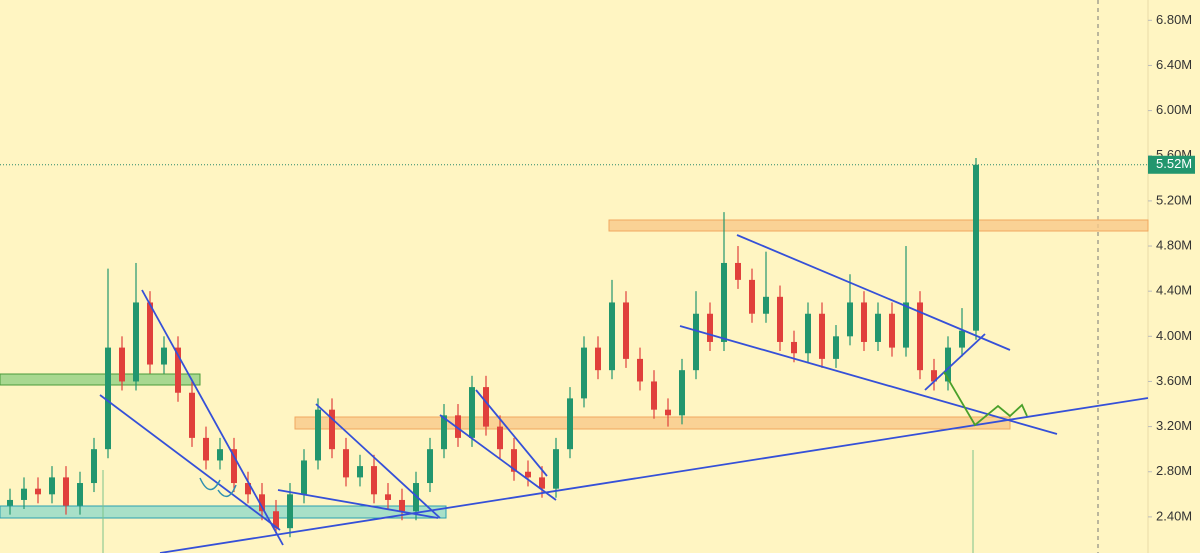 This screenshot has height=553, width=1200. Describe the element at coordinates (1174, 335) in the screenshot. I see `y-tick-label: 4.00M` at that location.